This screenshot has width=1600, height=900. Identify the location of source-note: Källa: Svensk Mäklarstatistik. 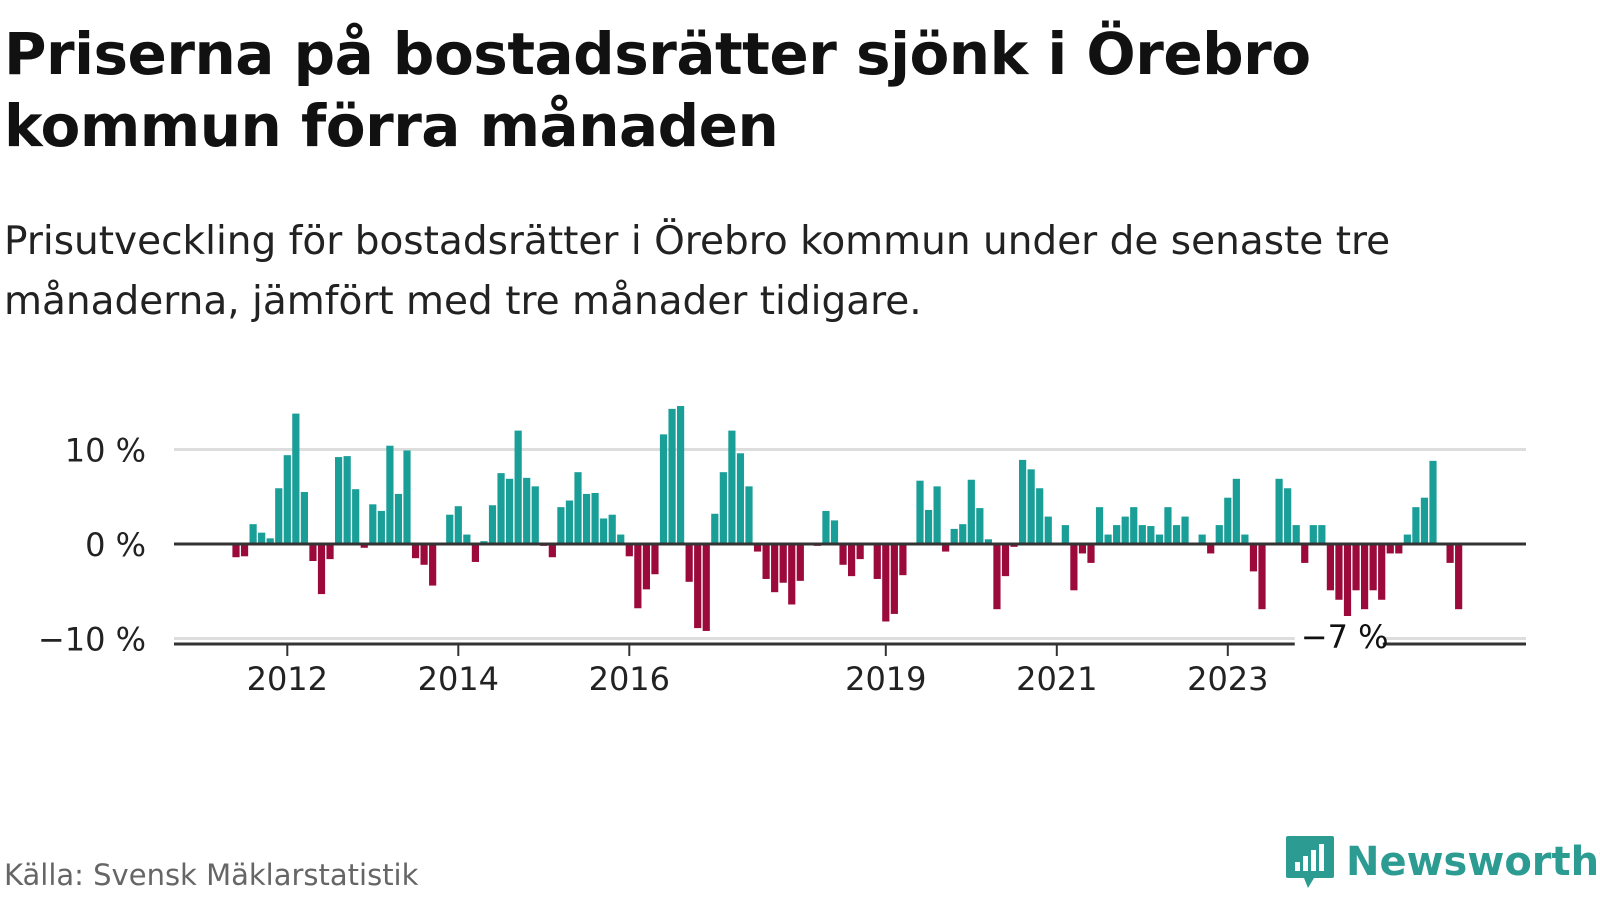
(211, 875).